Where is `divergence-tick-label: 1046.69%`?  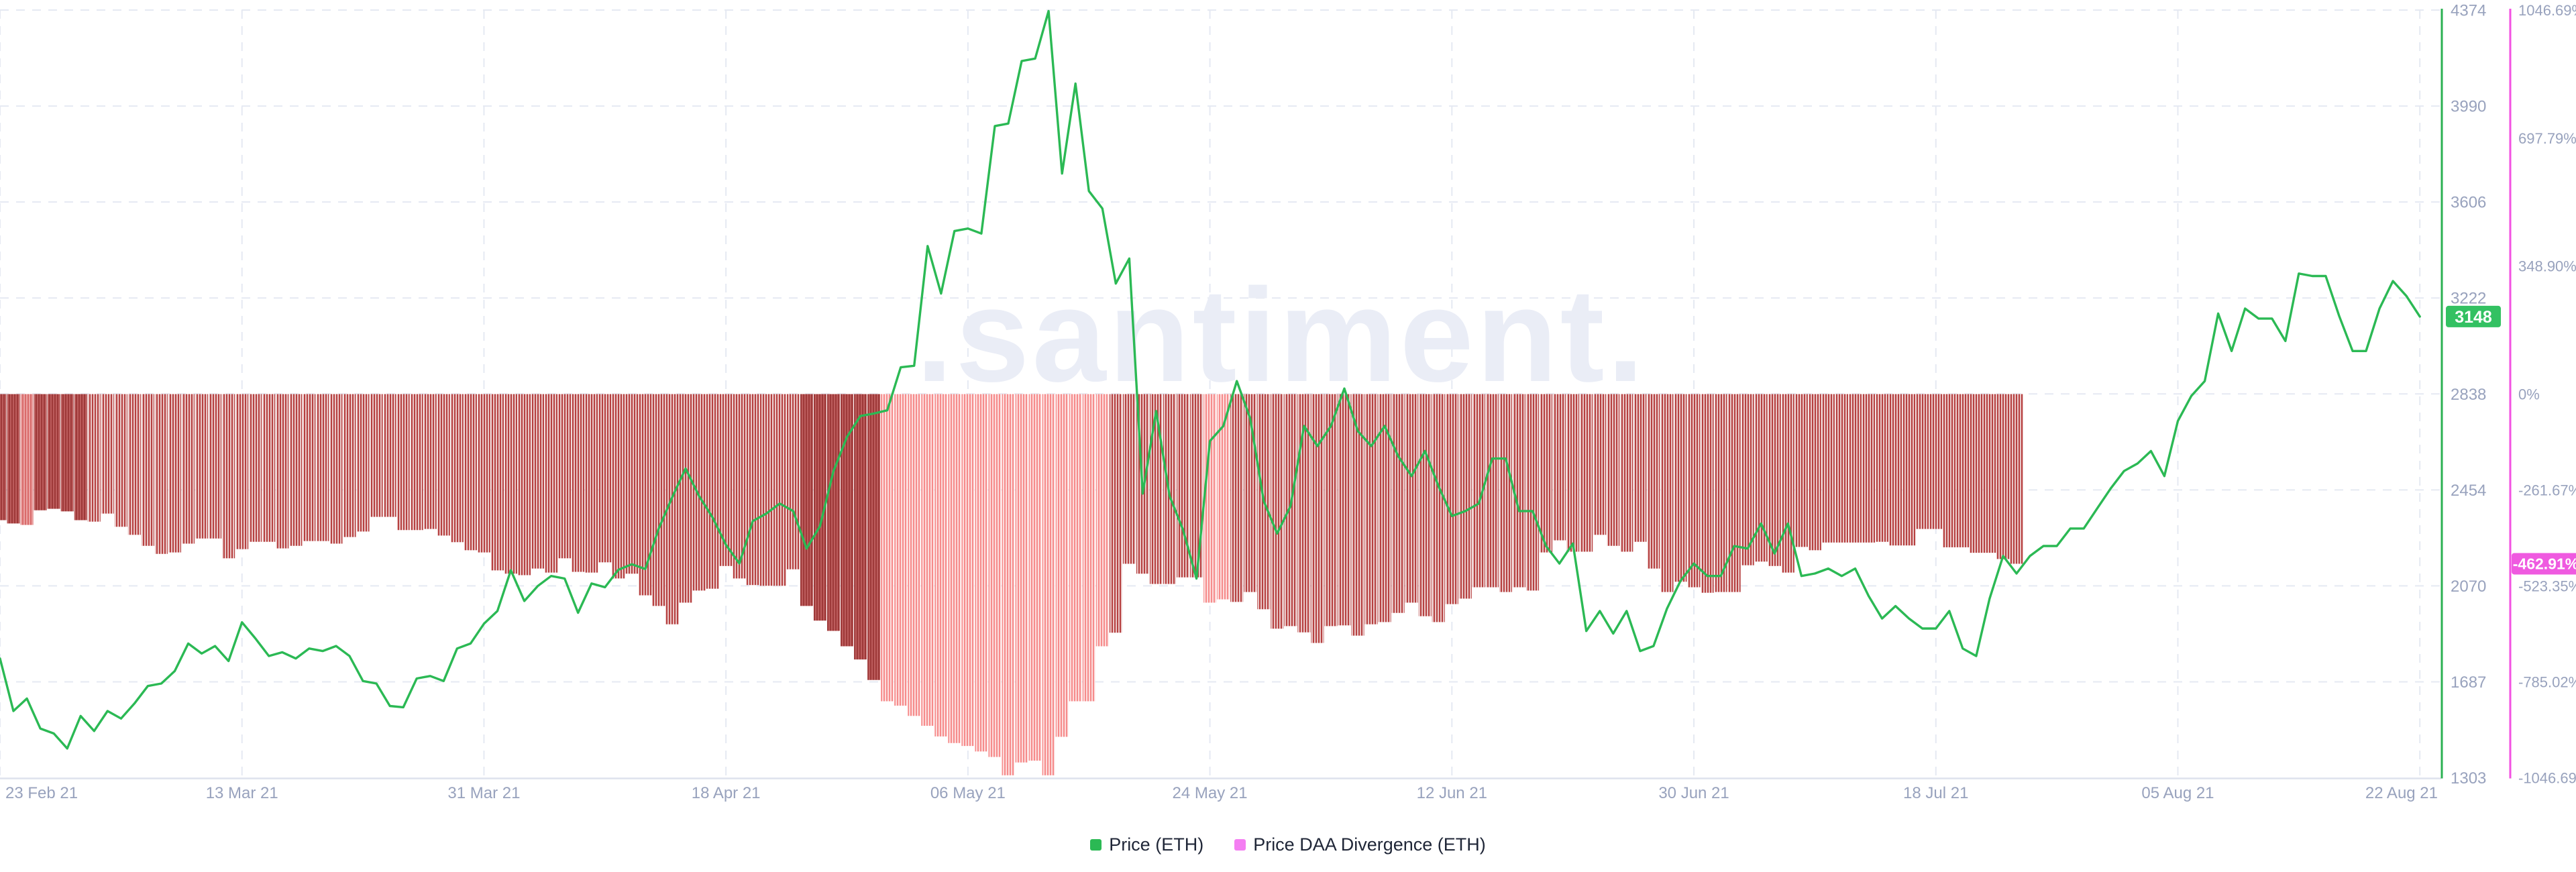 divergence-tick-label: 1046.69% is located at coordinates (2547, 10).